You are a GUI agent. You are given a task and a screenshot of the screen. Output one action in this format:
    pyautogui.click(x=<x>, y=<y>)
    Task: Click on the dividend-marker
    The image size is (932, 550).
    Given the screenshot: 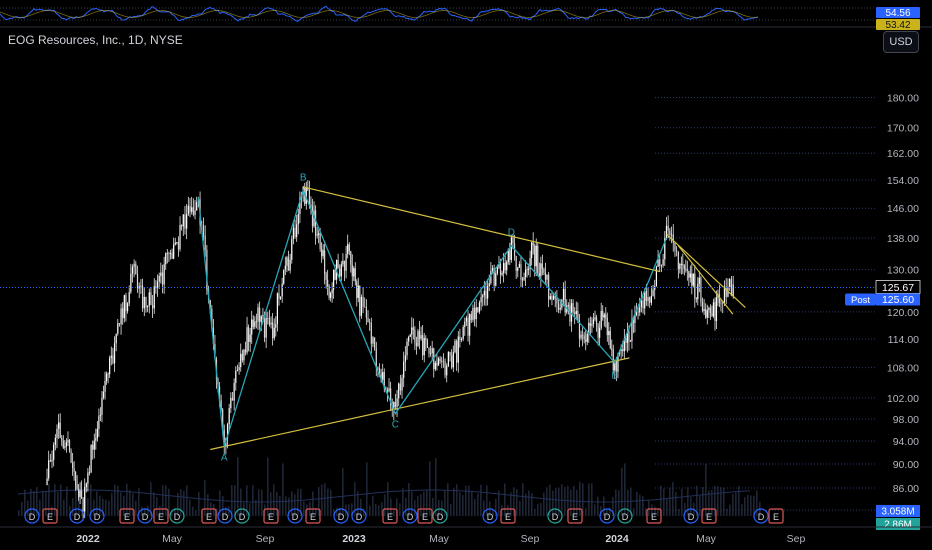 What is the action you would take?
    pyautogui.click(x=490, y=516)
    